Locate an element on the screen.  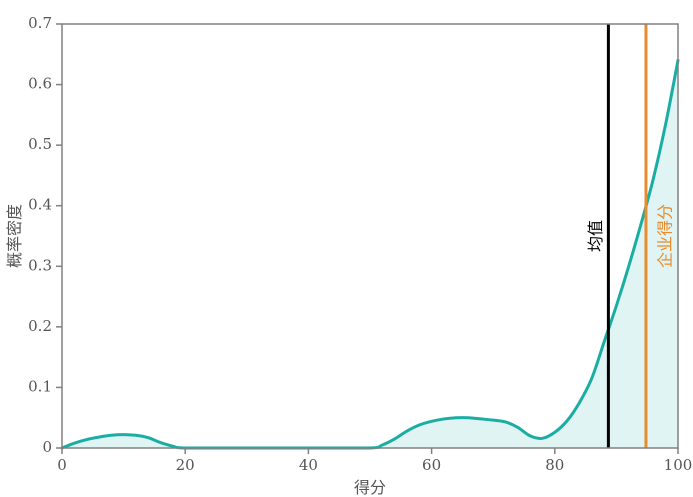
marker-label-1: 企业得分 is located at coordinates (664, 236).